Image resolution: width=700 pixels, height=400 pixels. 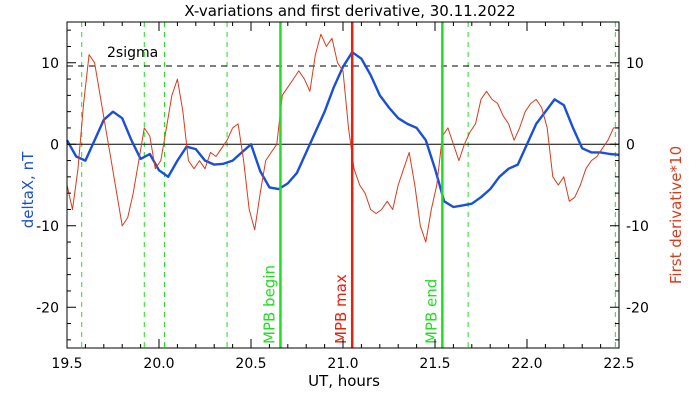 What do you see at coordinates (676, 215) in the screenshot?
I see `right-axis-label: First derivative*10` at bounding box center [676, 215].